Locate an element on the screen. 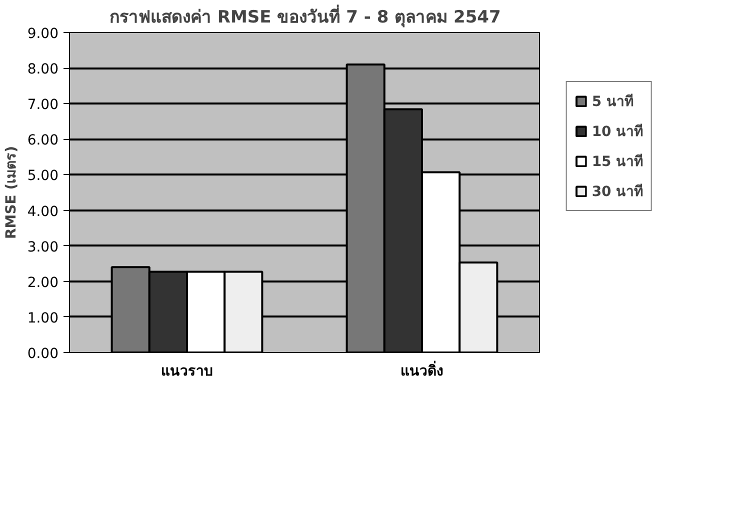 The width and height of the screenshot is (729, 513). y-tick-label: 5.00 is located at coordinates (42, 176).